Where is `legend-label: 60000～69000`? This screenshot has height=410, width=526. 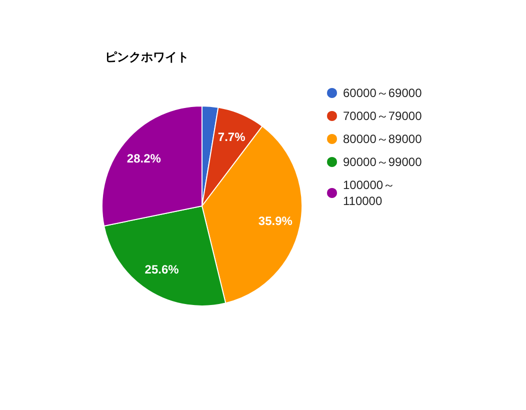
legend-label: 60000～69000 is located at coordinates (382, 93).